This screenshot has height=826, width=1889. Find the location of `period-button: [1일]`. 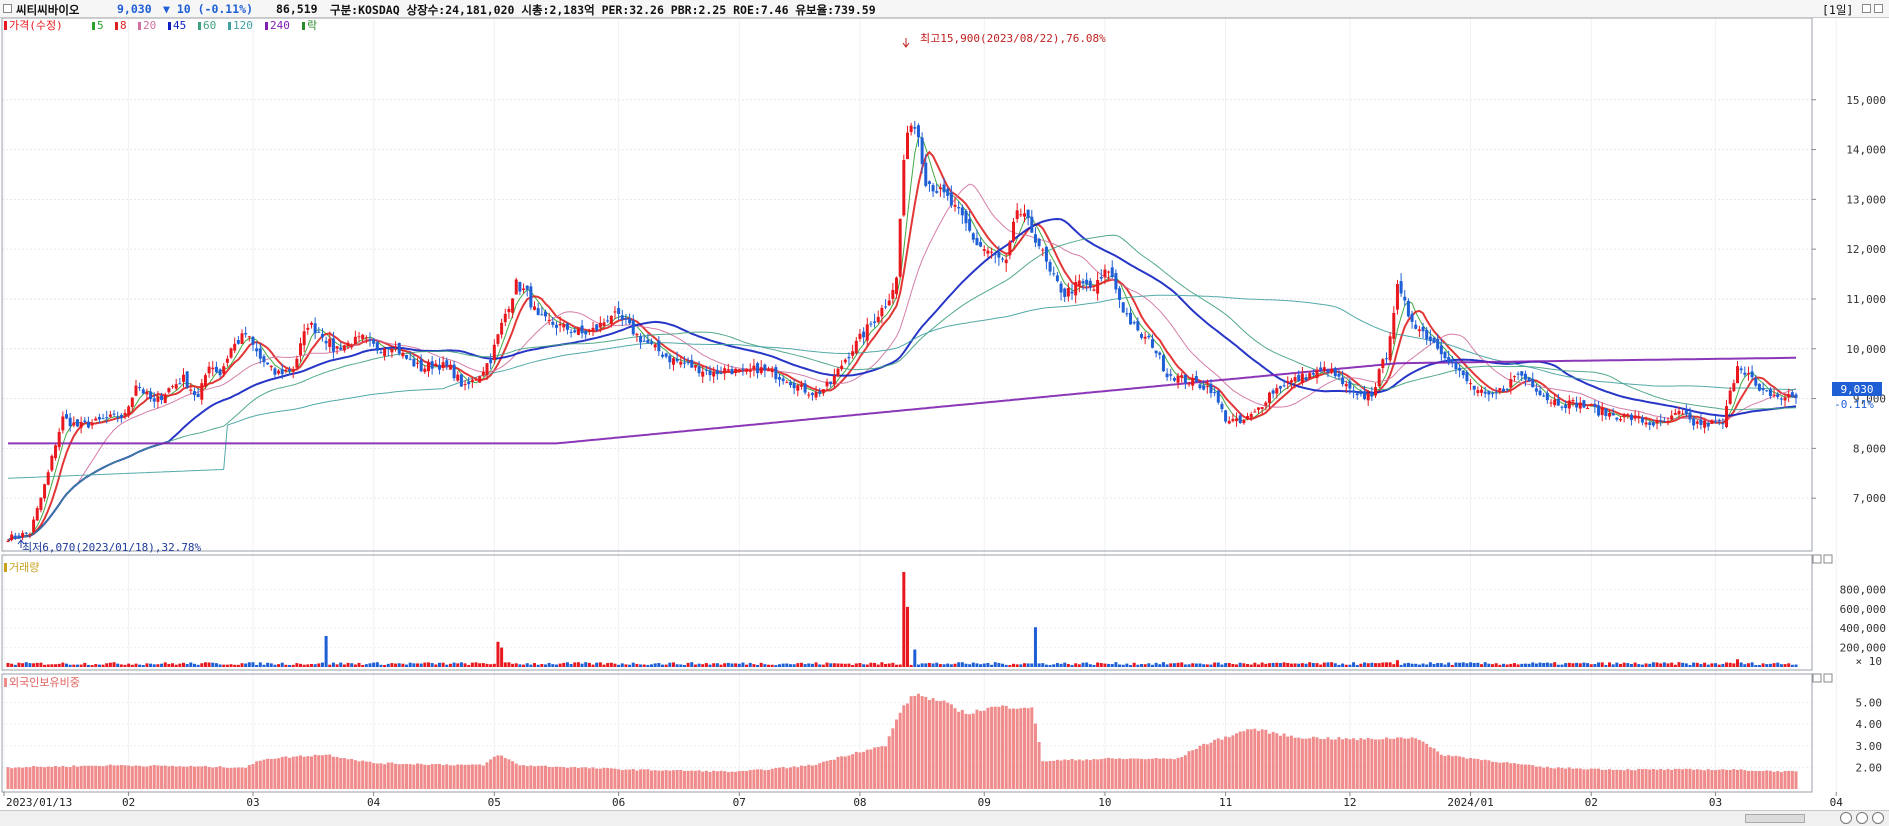

period-button: [1일] is located at coordinates (1838, 10).